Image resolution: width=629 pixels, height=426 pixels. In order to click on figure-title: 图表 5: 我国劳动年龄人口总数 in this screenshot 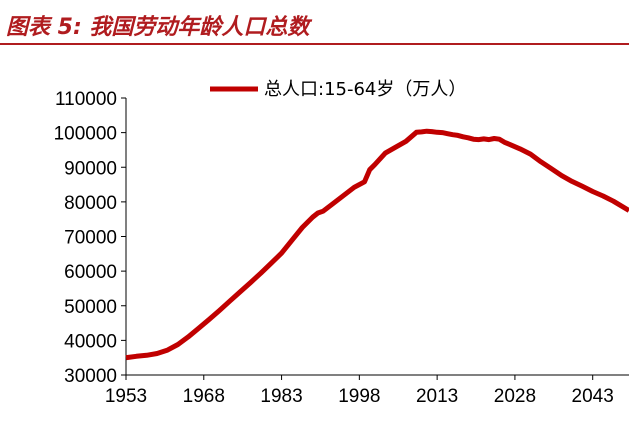, I will do `click(158, 27)`.